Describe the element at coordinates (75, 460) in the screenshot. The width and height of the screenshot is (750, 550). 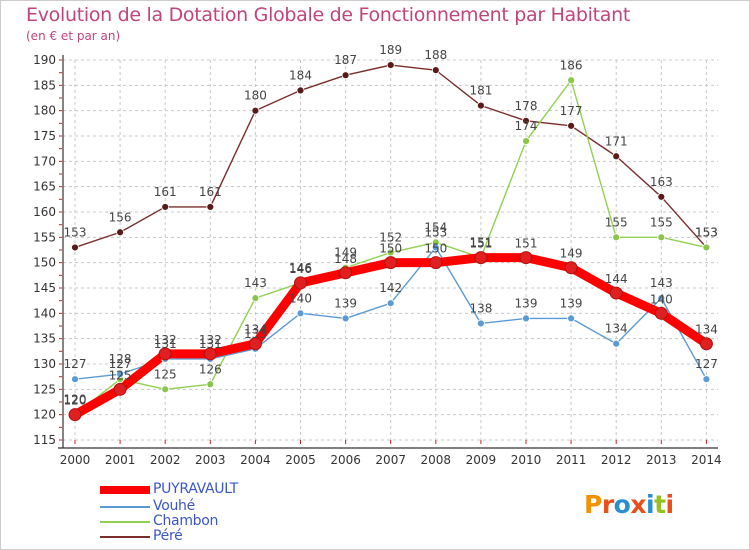
I see `x-tick-label: 2000` at that location.